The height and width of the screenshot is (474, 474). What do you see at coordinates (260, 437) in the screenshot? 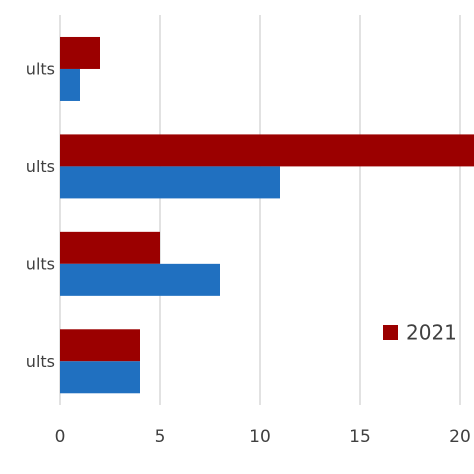
I see `x-tick-label: 10` at bounding box center [260, 437].